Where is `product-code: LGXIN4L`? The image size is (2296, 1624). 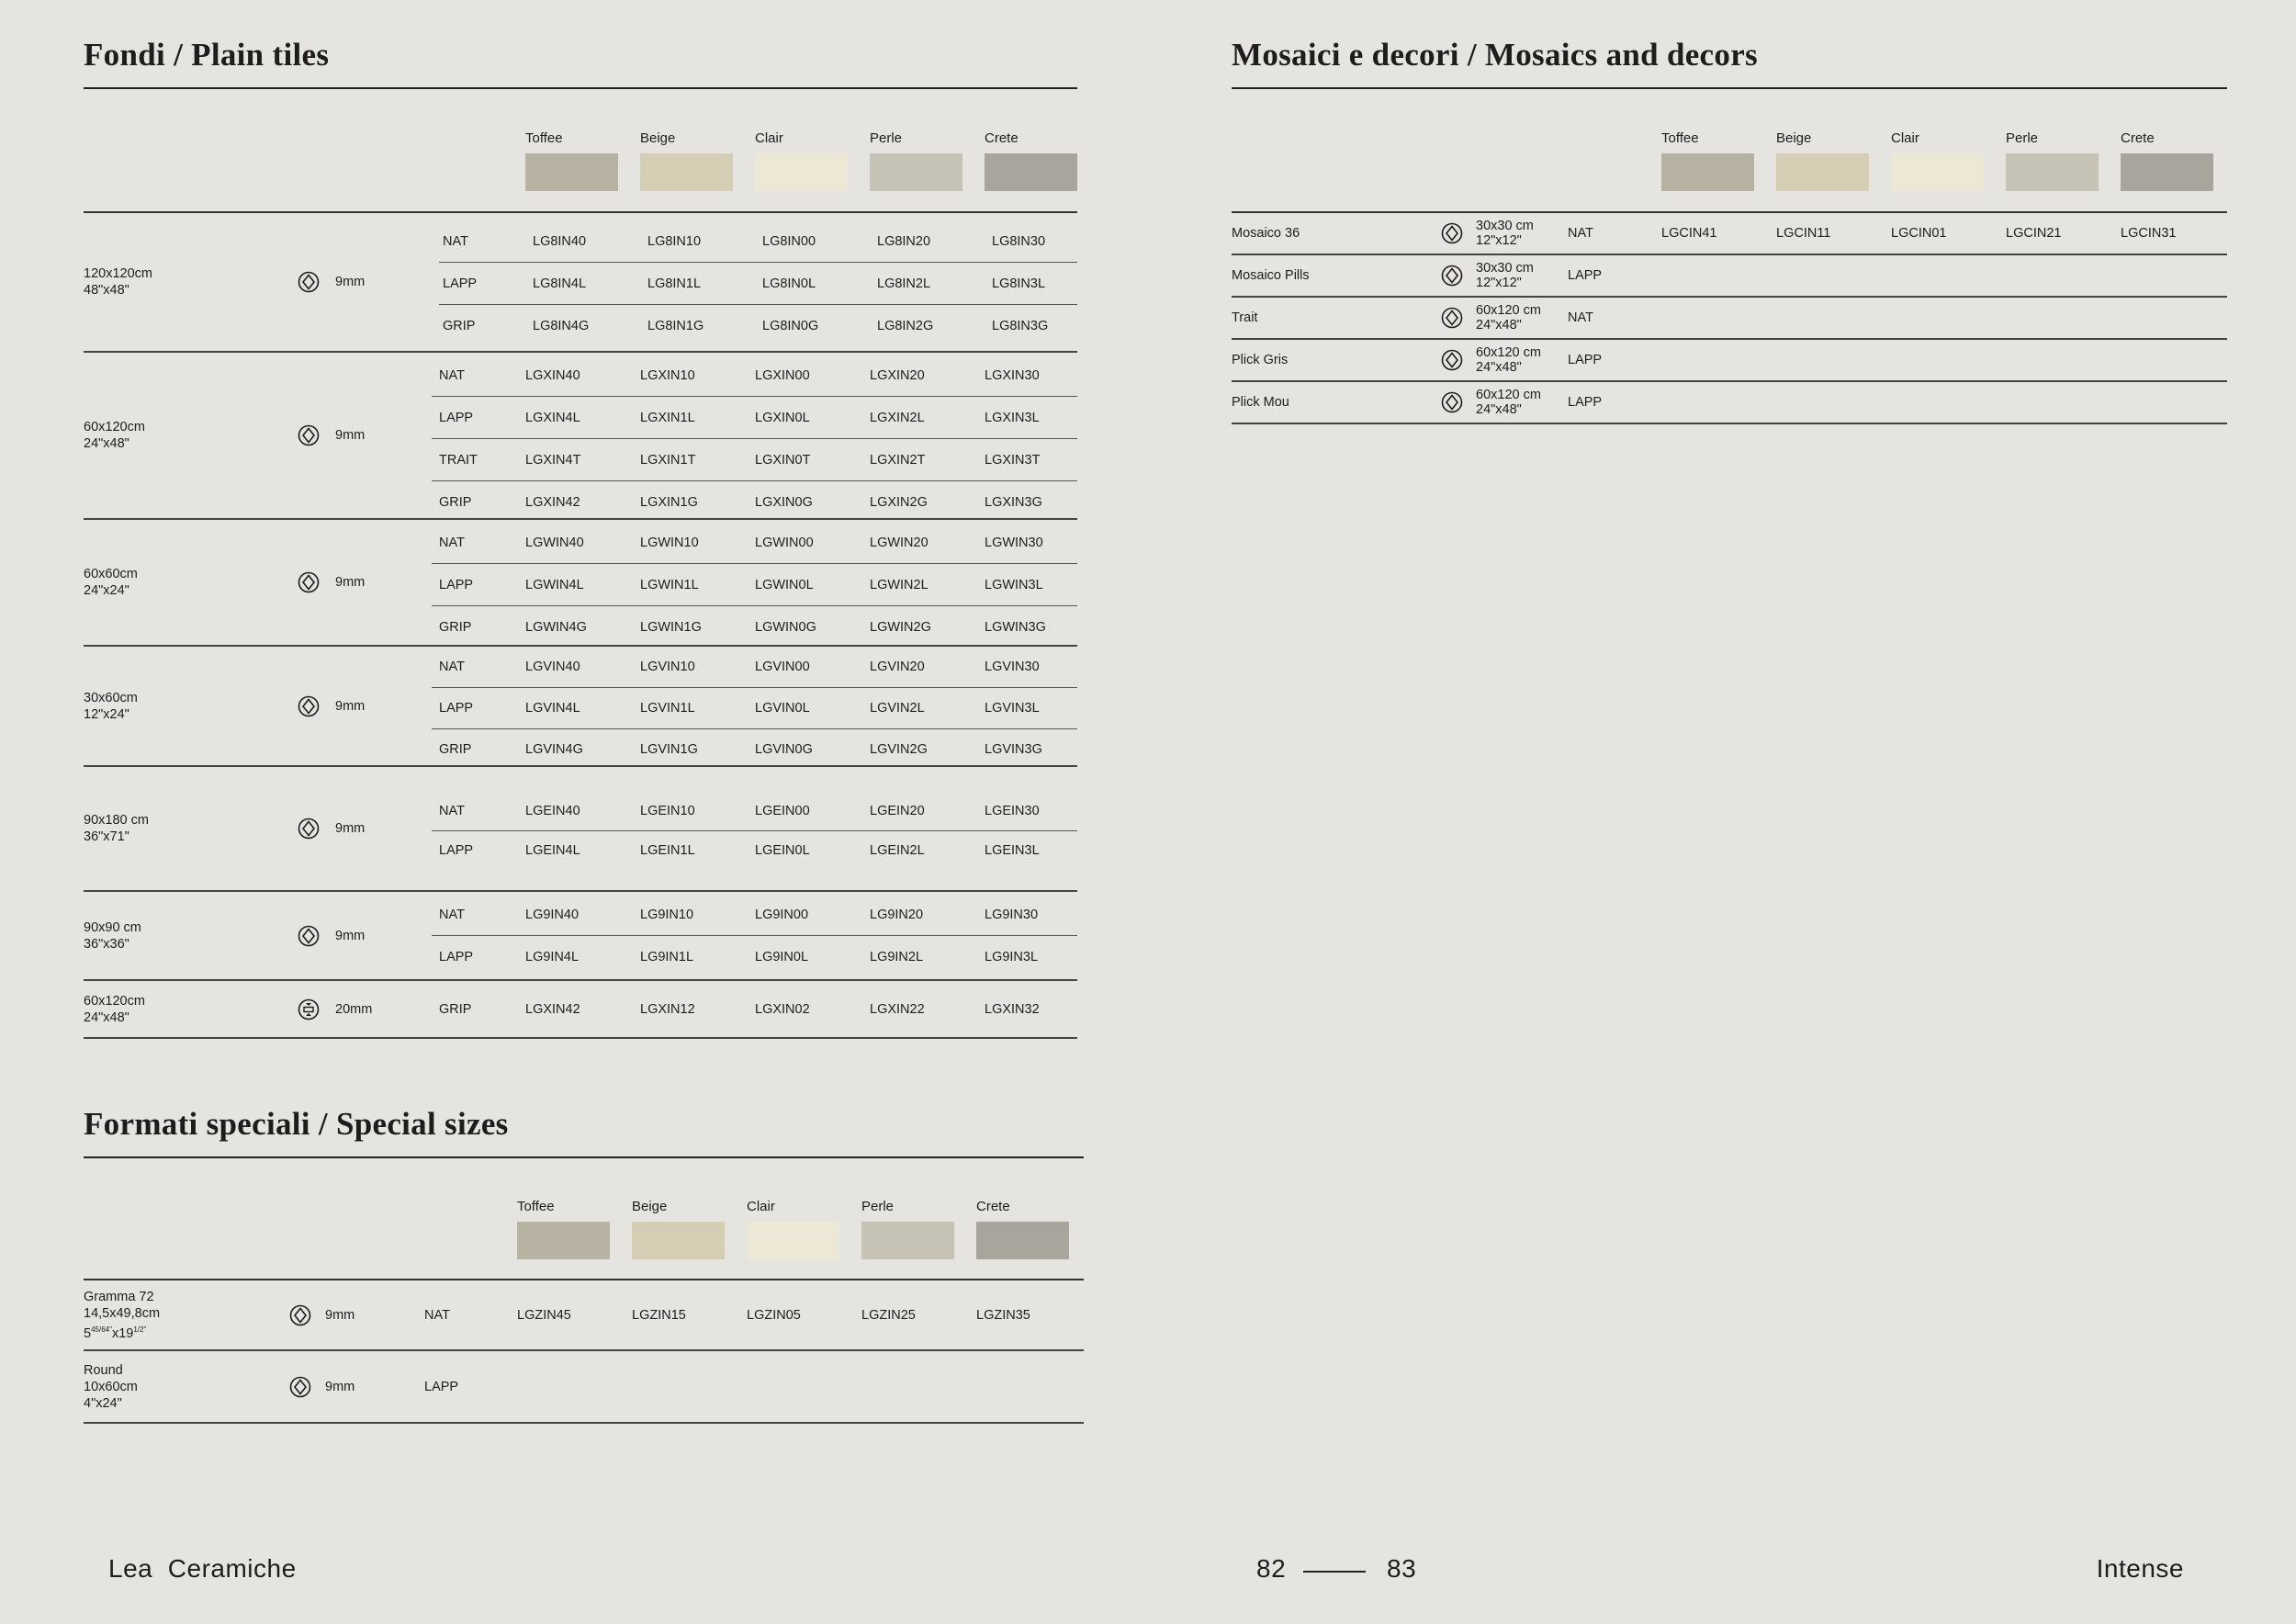
product-code: LGXIN4L is located at coordinates (553, 417).